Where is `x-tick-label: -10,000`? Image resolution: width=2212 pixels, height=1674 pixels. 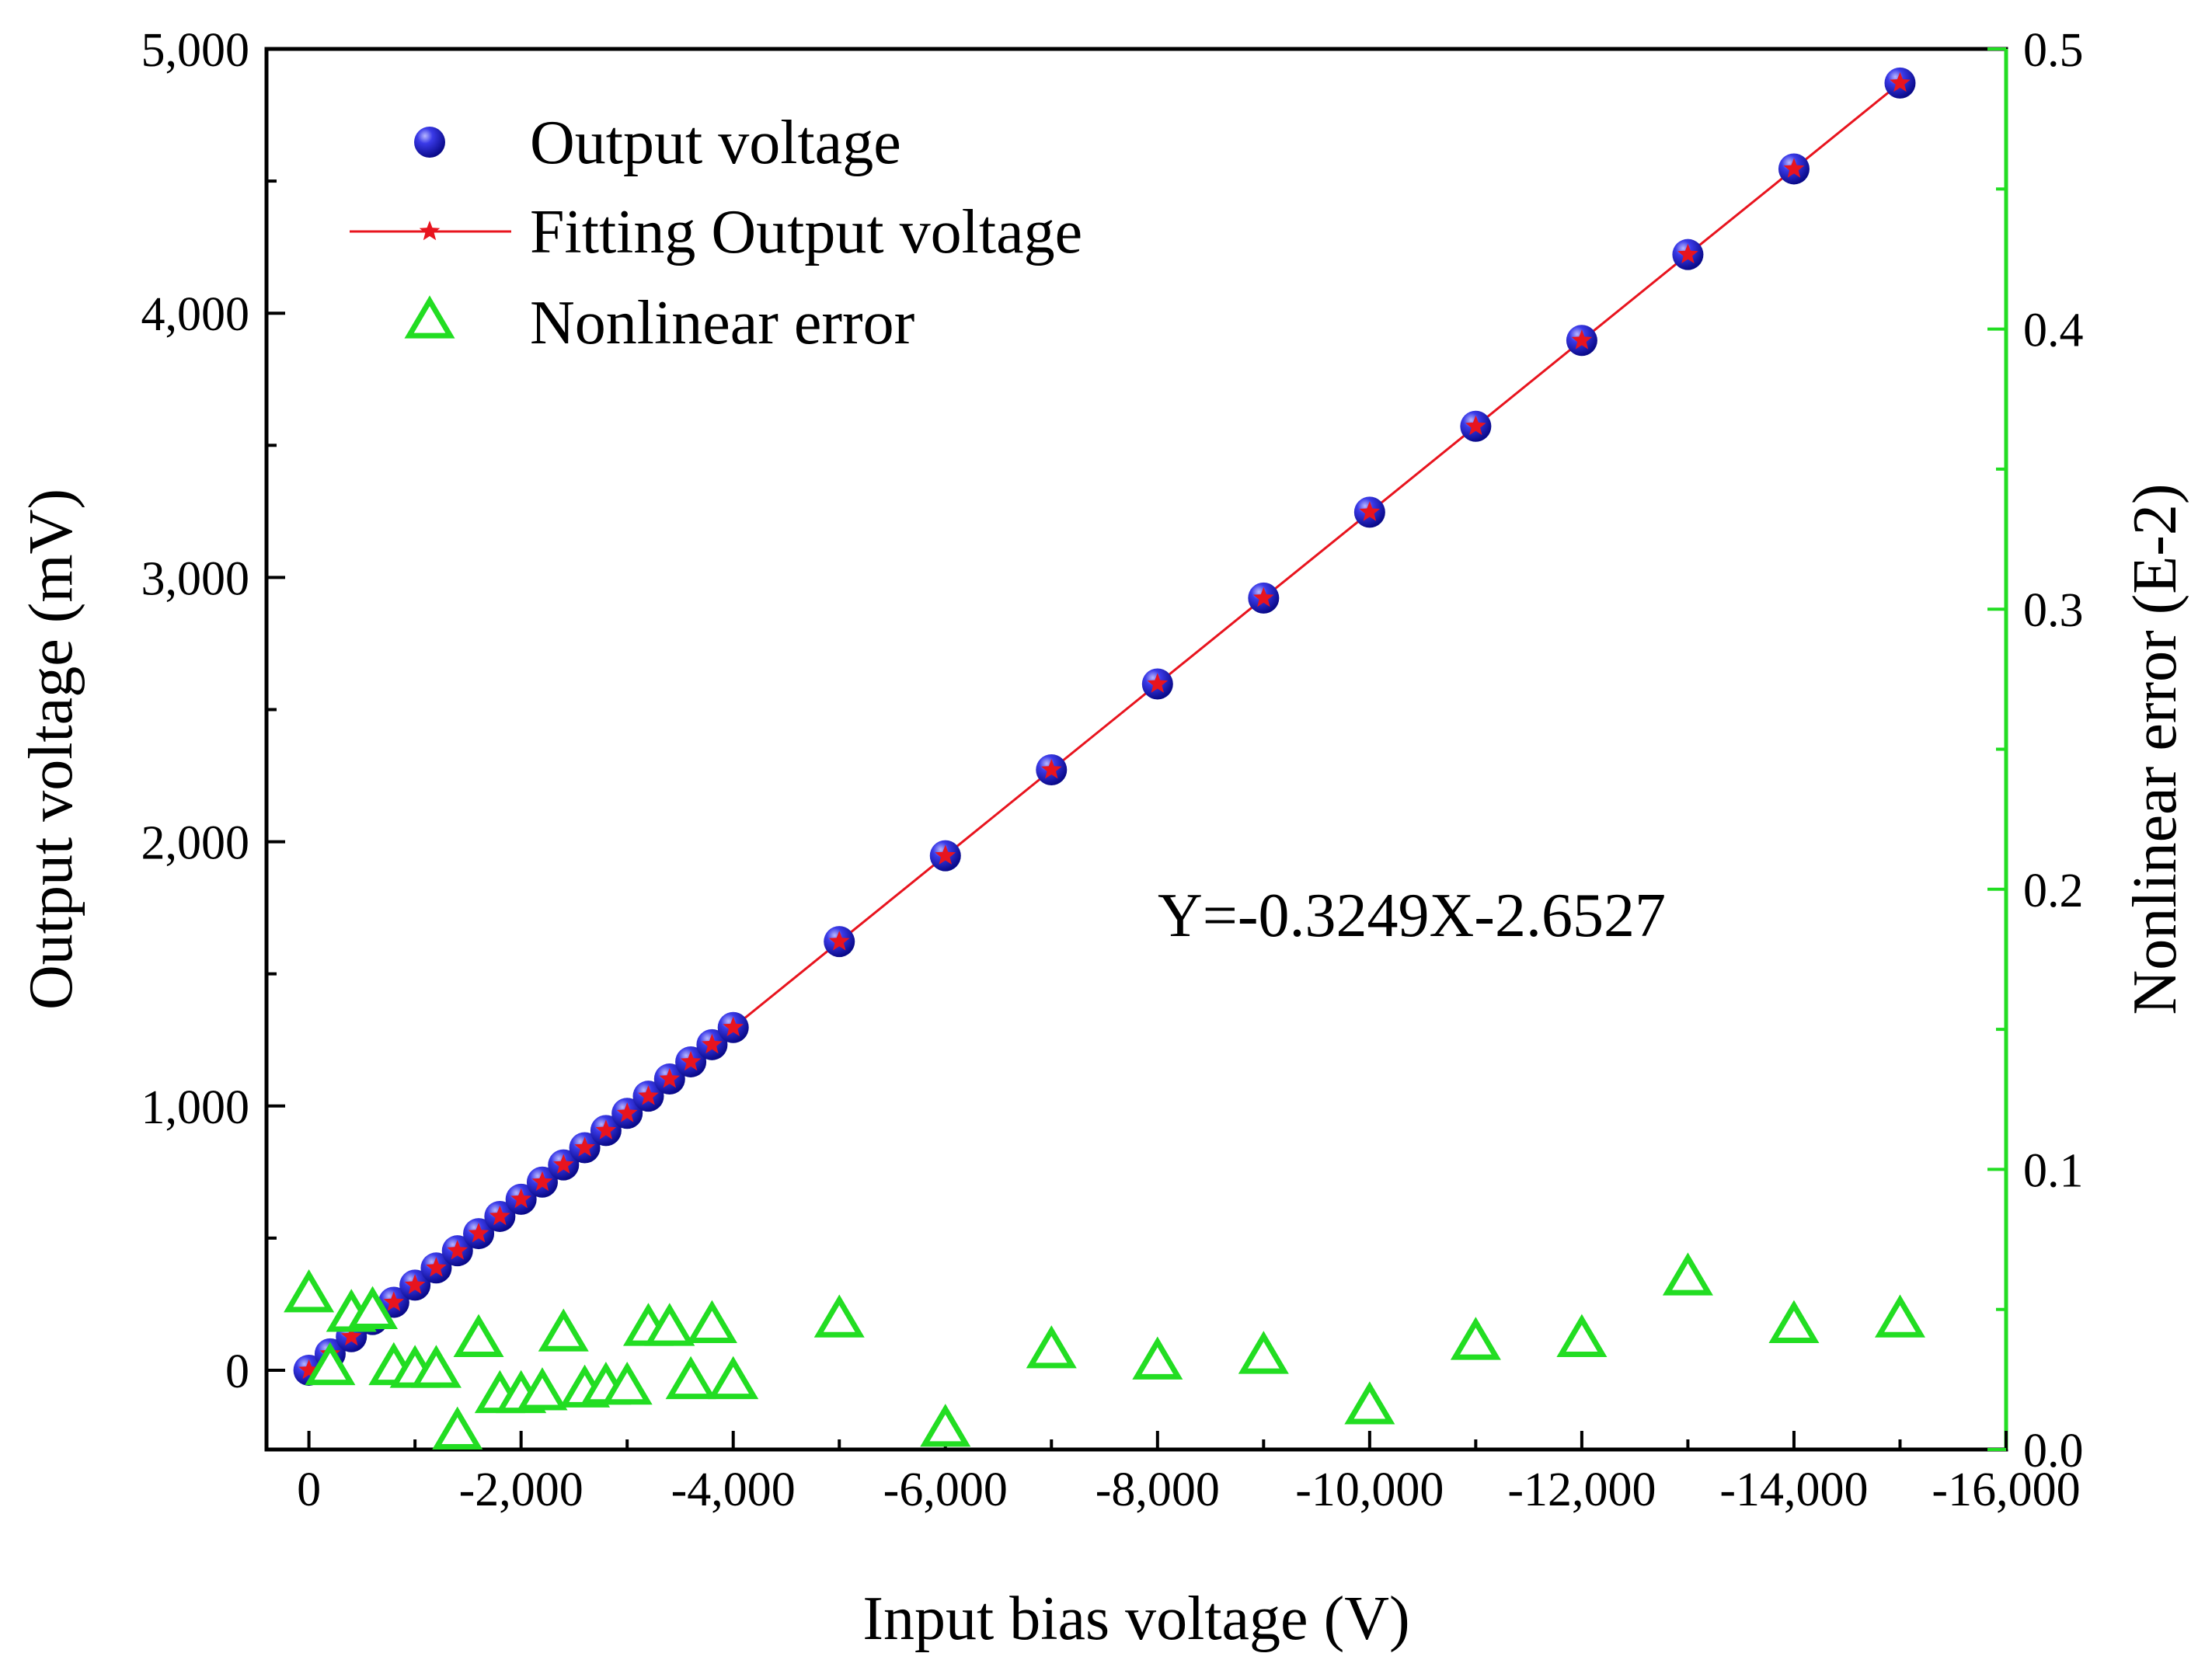
x-tick-label: -10,000 is located at coordinates (1369, 1489).